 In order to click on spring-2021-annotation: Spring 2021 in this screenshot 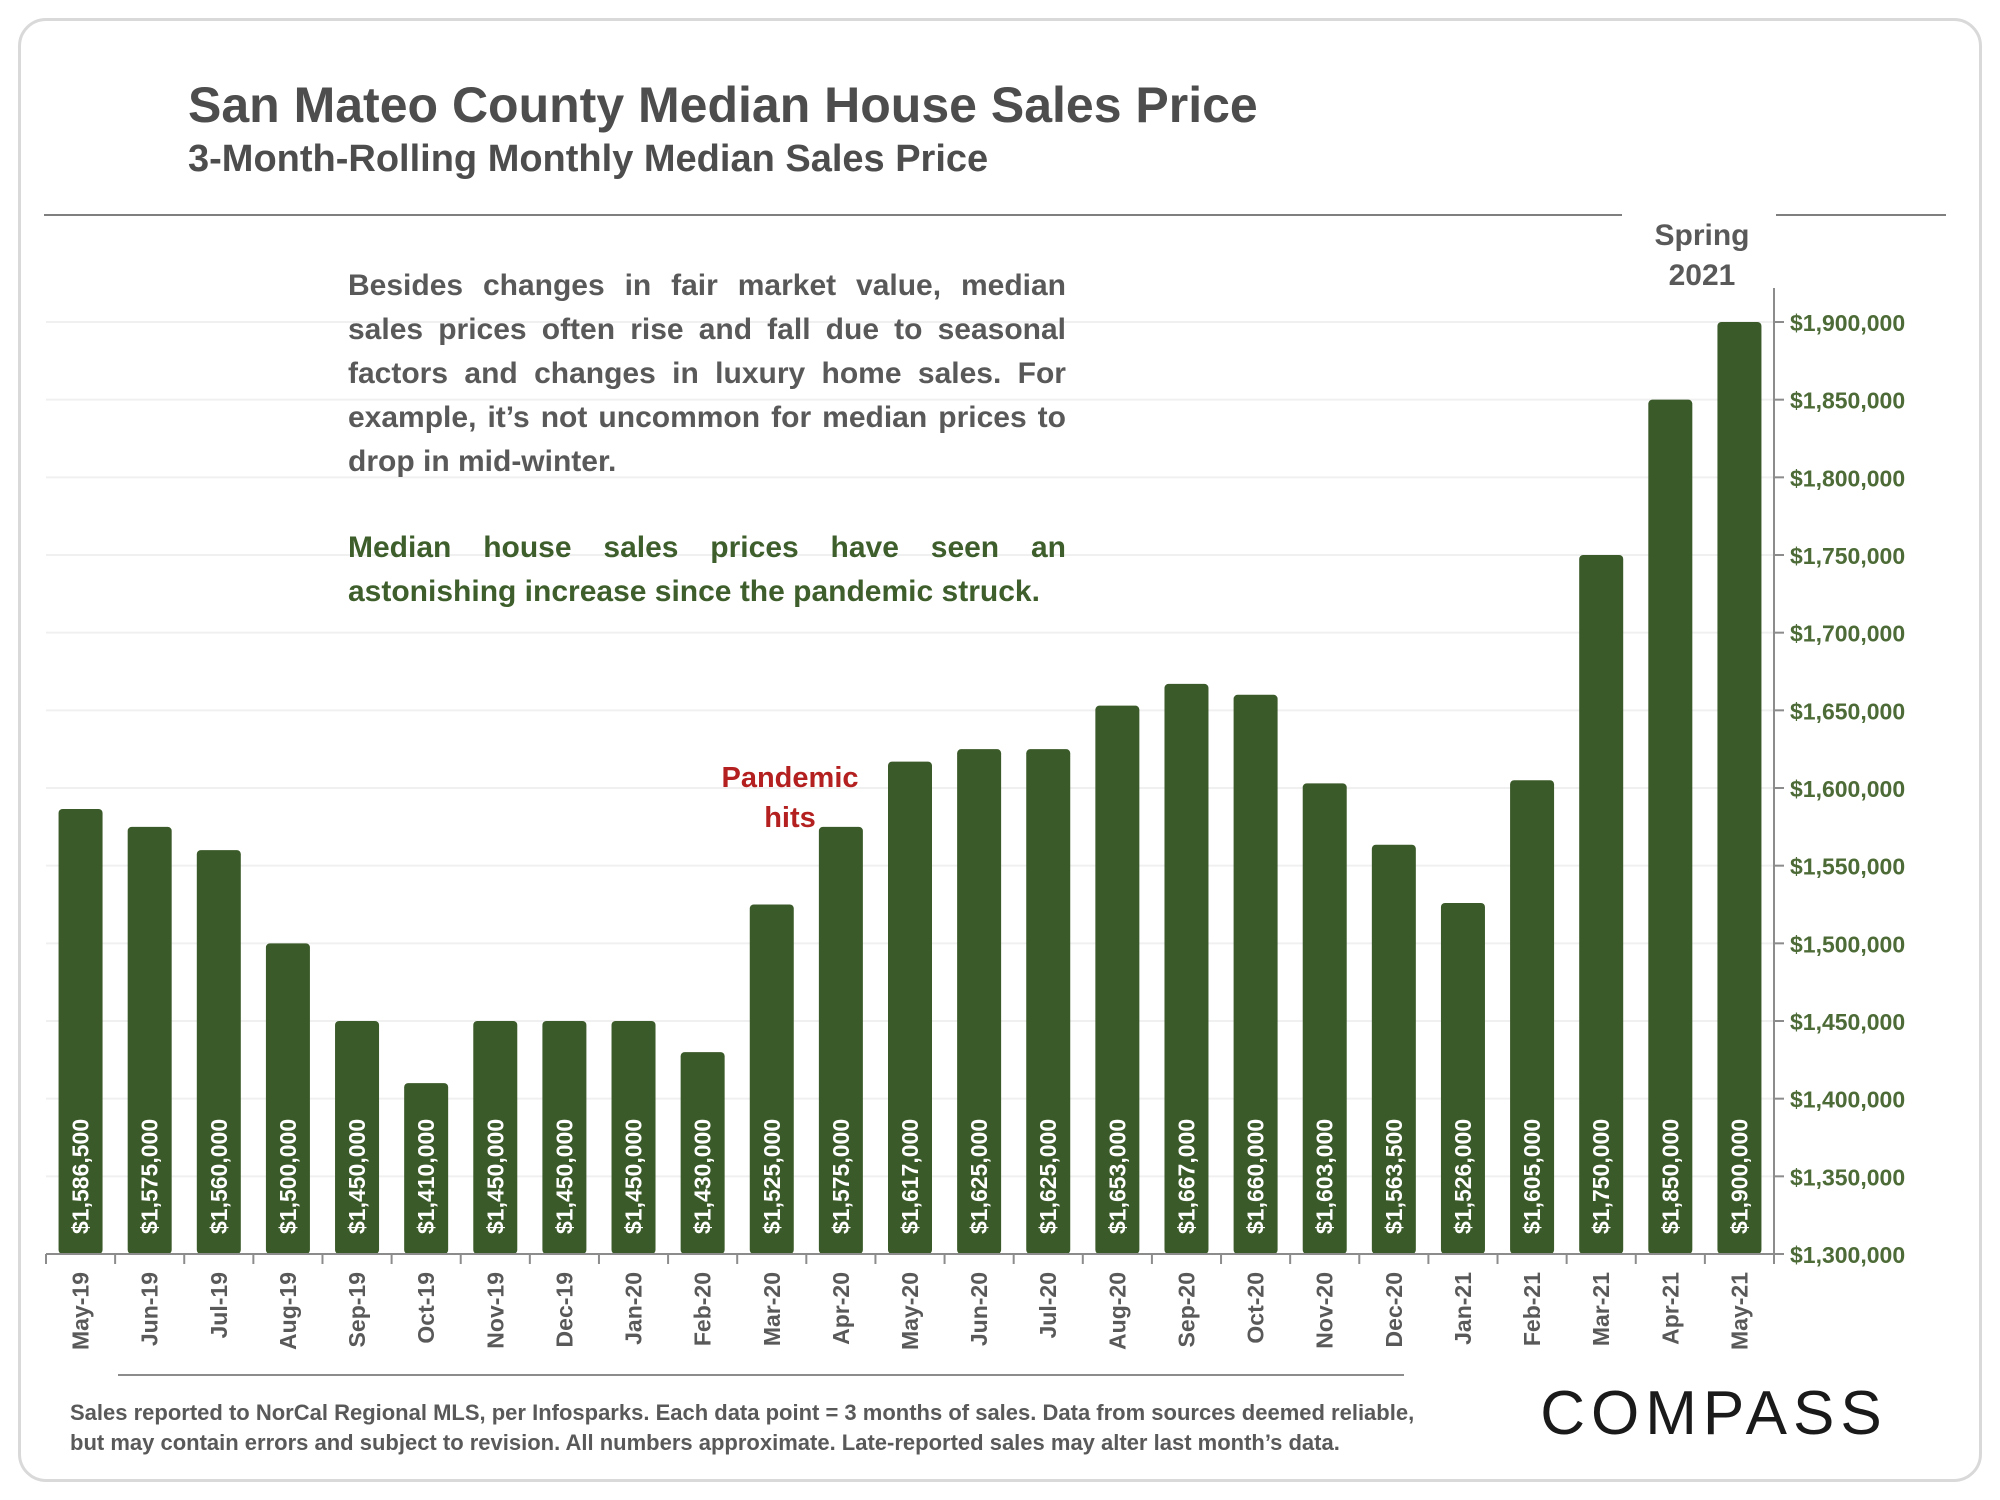, I will do `click(1702, 256)`.